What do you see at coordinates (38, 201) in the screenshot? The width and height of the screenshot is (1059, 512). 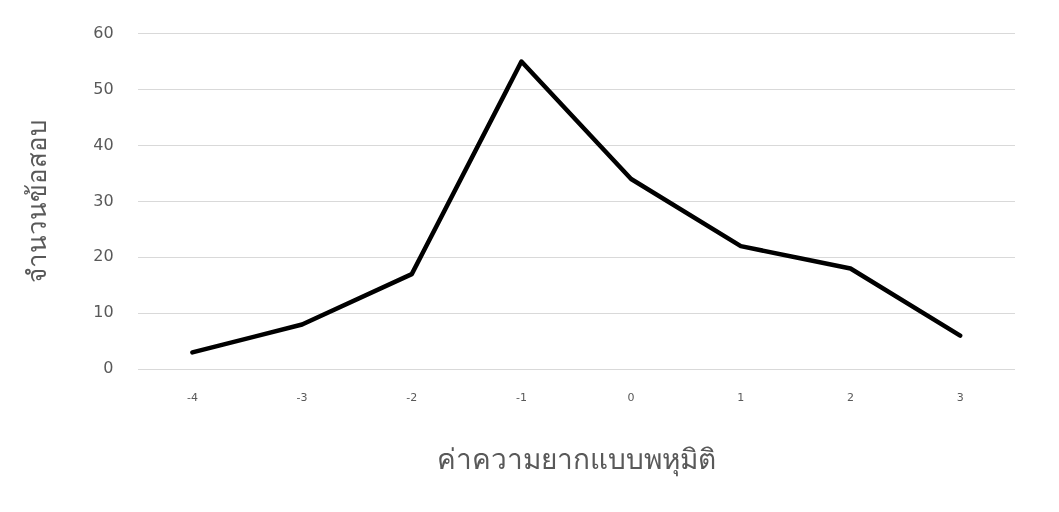 I see `y-axis-title: จำนวนข้อสอบ` at bounding box center [38, 201].